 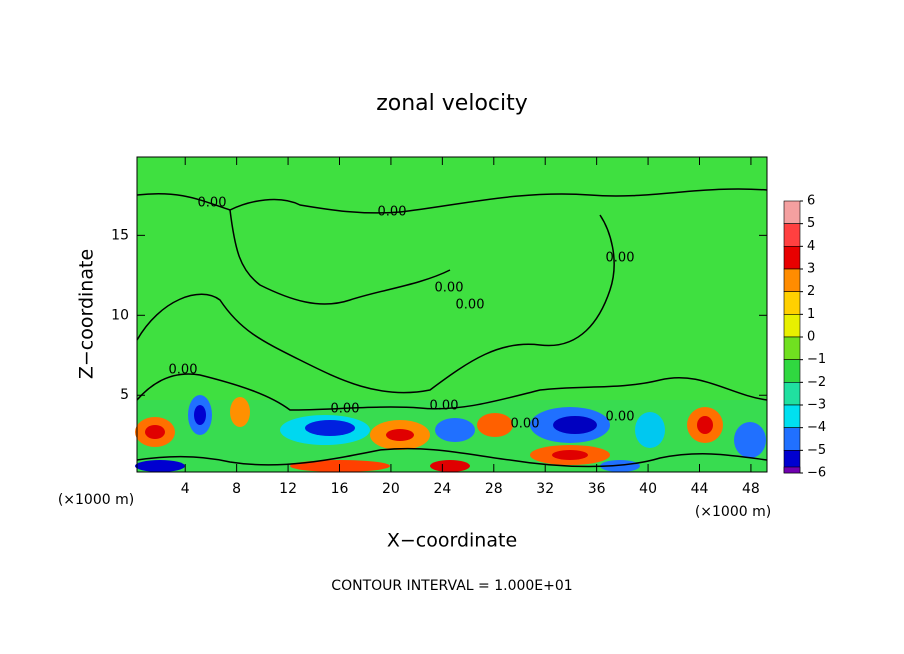 What do you see at coordinates (816, 427) in the screenshot?
I see `colorbar-tick-label: −4` at bounding box center [816, 427].